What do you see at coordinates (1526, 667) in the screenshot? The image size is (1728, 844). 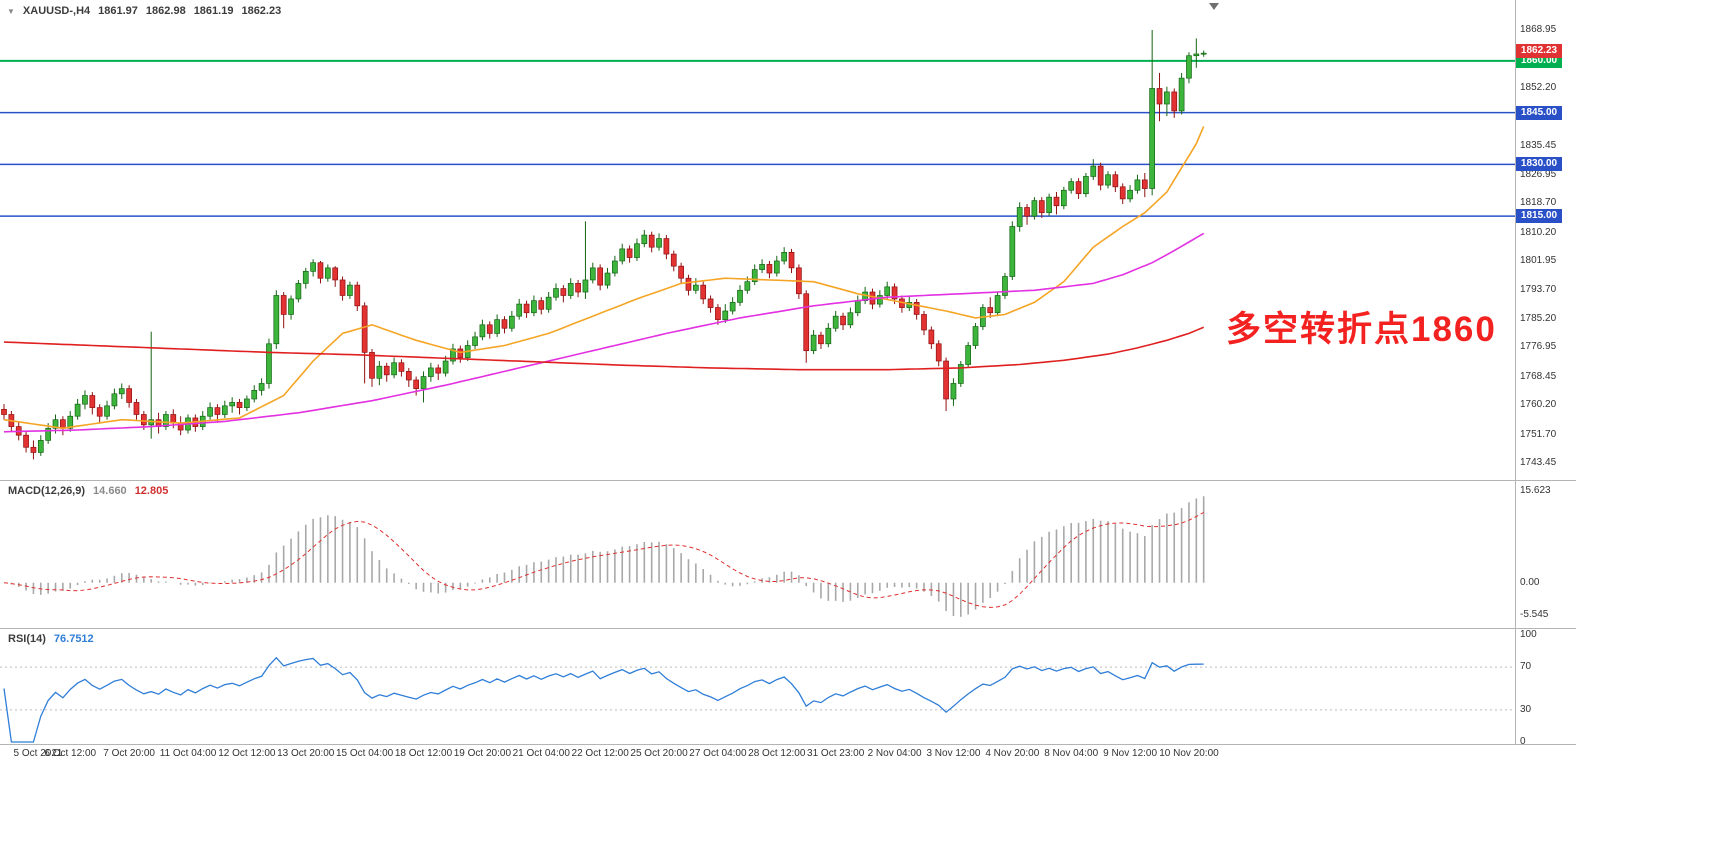 I see `rsi-axis-label: 70` at bounding box center [1526, 667].